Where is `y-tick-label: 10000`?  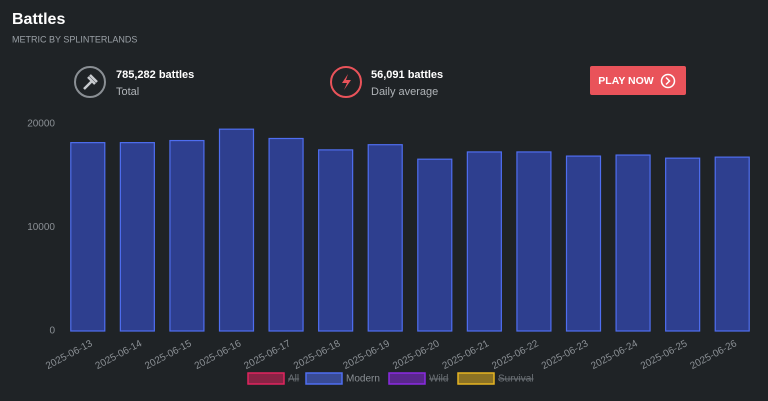 y-tick-label: 10000 is located at coordinates (41, 227).